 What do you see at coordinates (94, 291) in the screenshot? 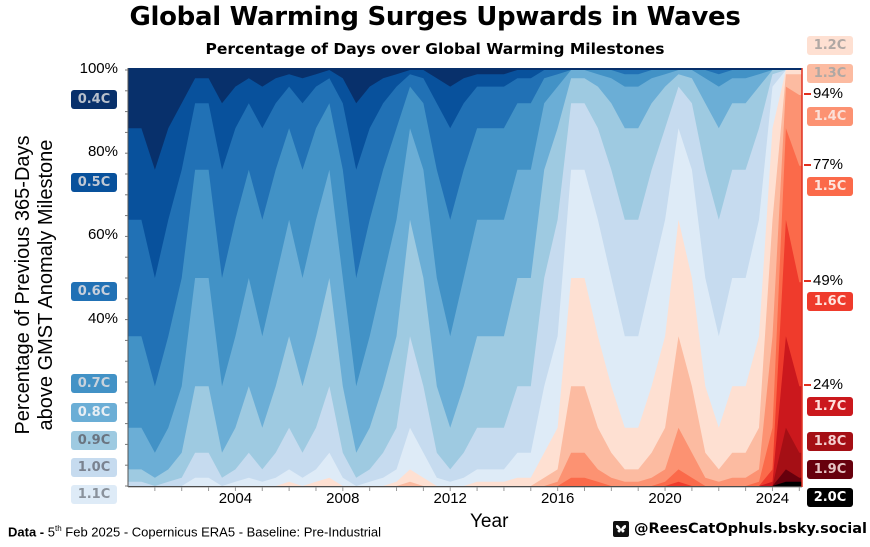
I see `legend-label-0.6C: 0.6C` at bounding box center [94, 291].